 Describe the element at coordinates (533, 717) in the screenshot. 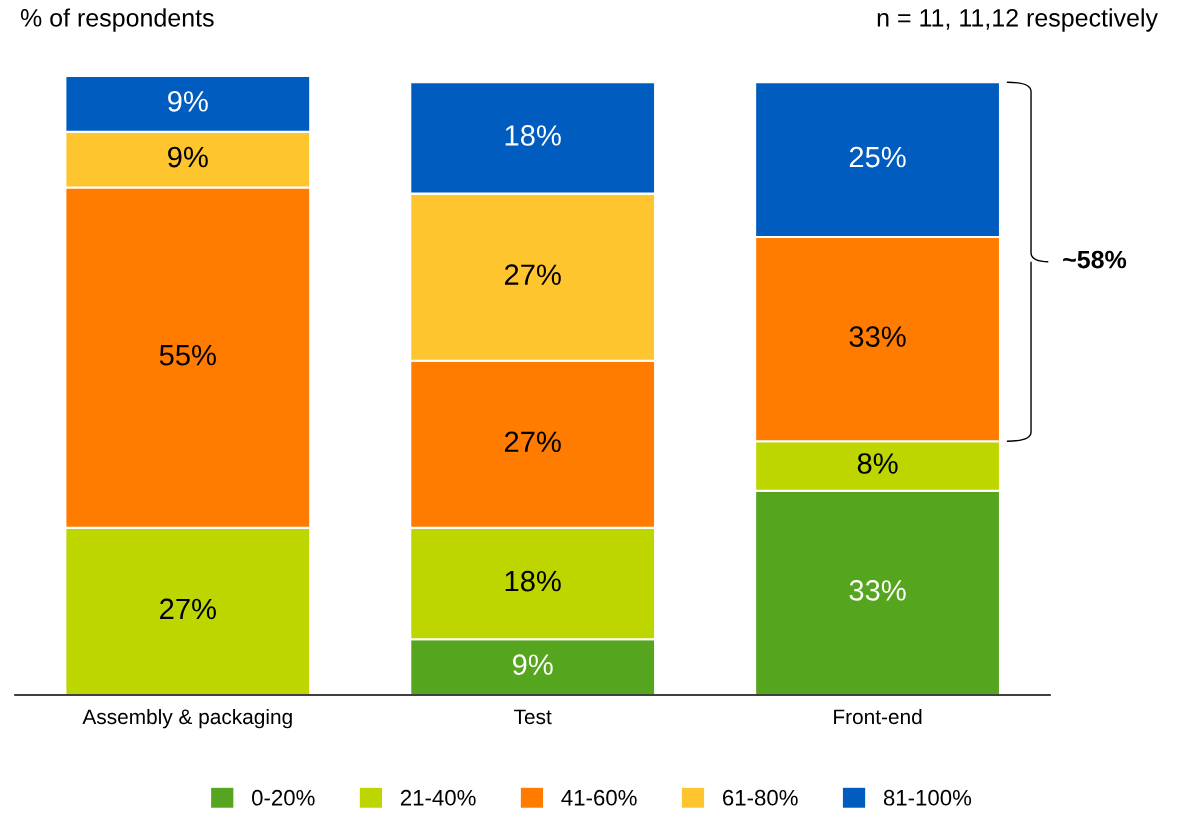

I see `x-tick-label: Test` at that location.